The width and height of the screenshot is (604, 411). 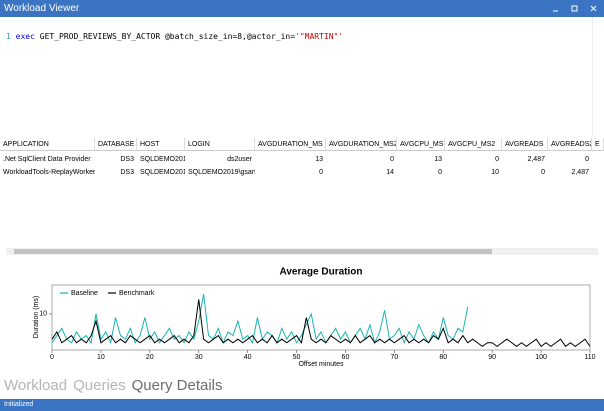 I want to click on y-axis-label: Duration (ms), so click(x=36, y=317).